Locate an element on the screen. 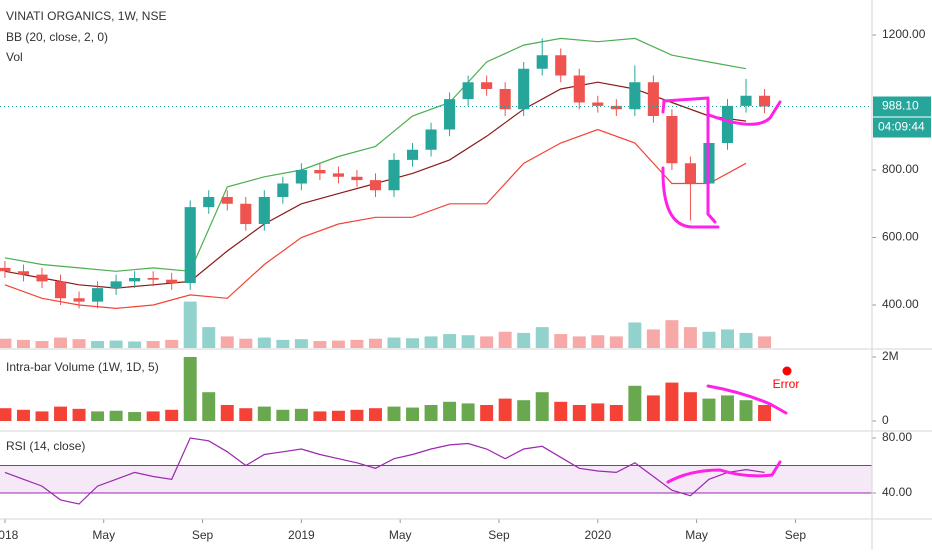 The height and width of the screenshot is (555, 932). countdown-box is located at coordinates (902, 127).